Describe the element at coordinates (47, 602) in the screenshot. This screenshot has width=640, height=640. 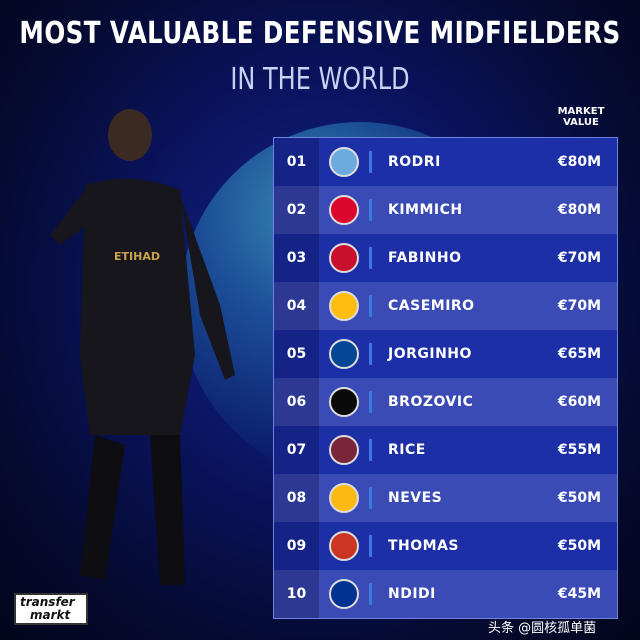
I see `logo-line1: transfer` at that location.